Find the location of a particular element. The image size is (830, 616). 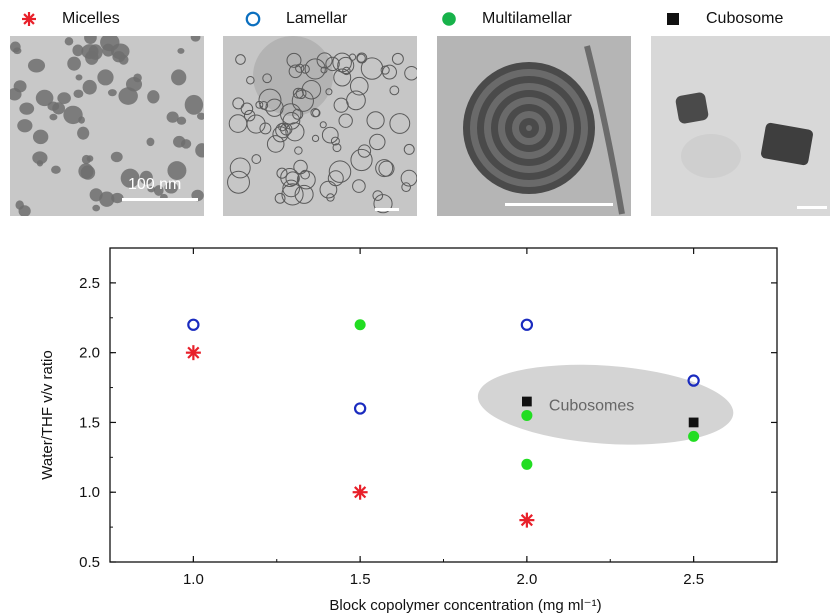

multilamellar-marker is located at coordinates (449, 19).